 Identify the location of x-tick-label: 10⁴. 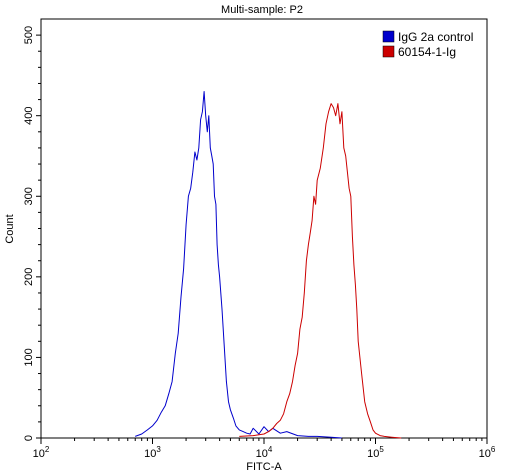
(264, 452).